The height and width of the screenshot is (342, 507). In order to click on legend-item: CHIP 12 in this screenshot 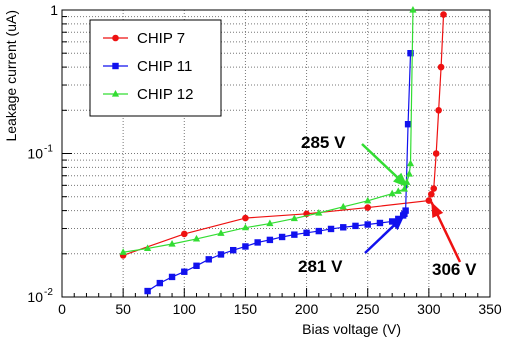, I will do `click(148, 94)`.